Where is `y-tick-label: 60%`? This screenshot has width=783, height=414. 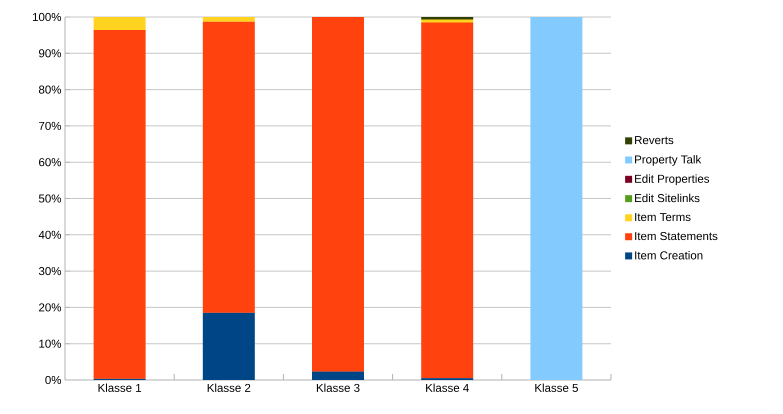
y-tick-label: 60% is located at coordinates (50, 162).